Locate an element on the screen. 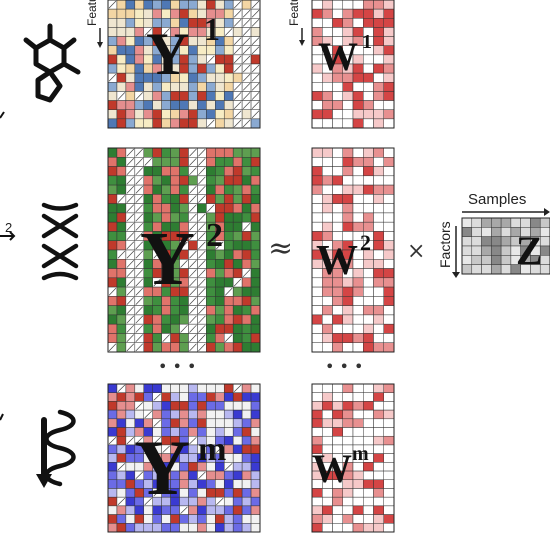 This screenshot has height=550, width=550. approx-symbol: ≈ is located at coordinates (280, 248).